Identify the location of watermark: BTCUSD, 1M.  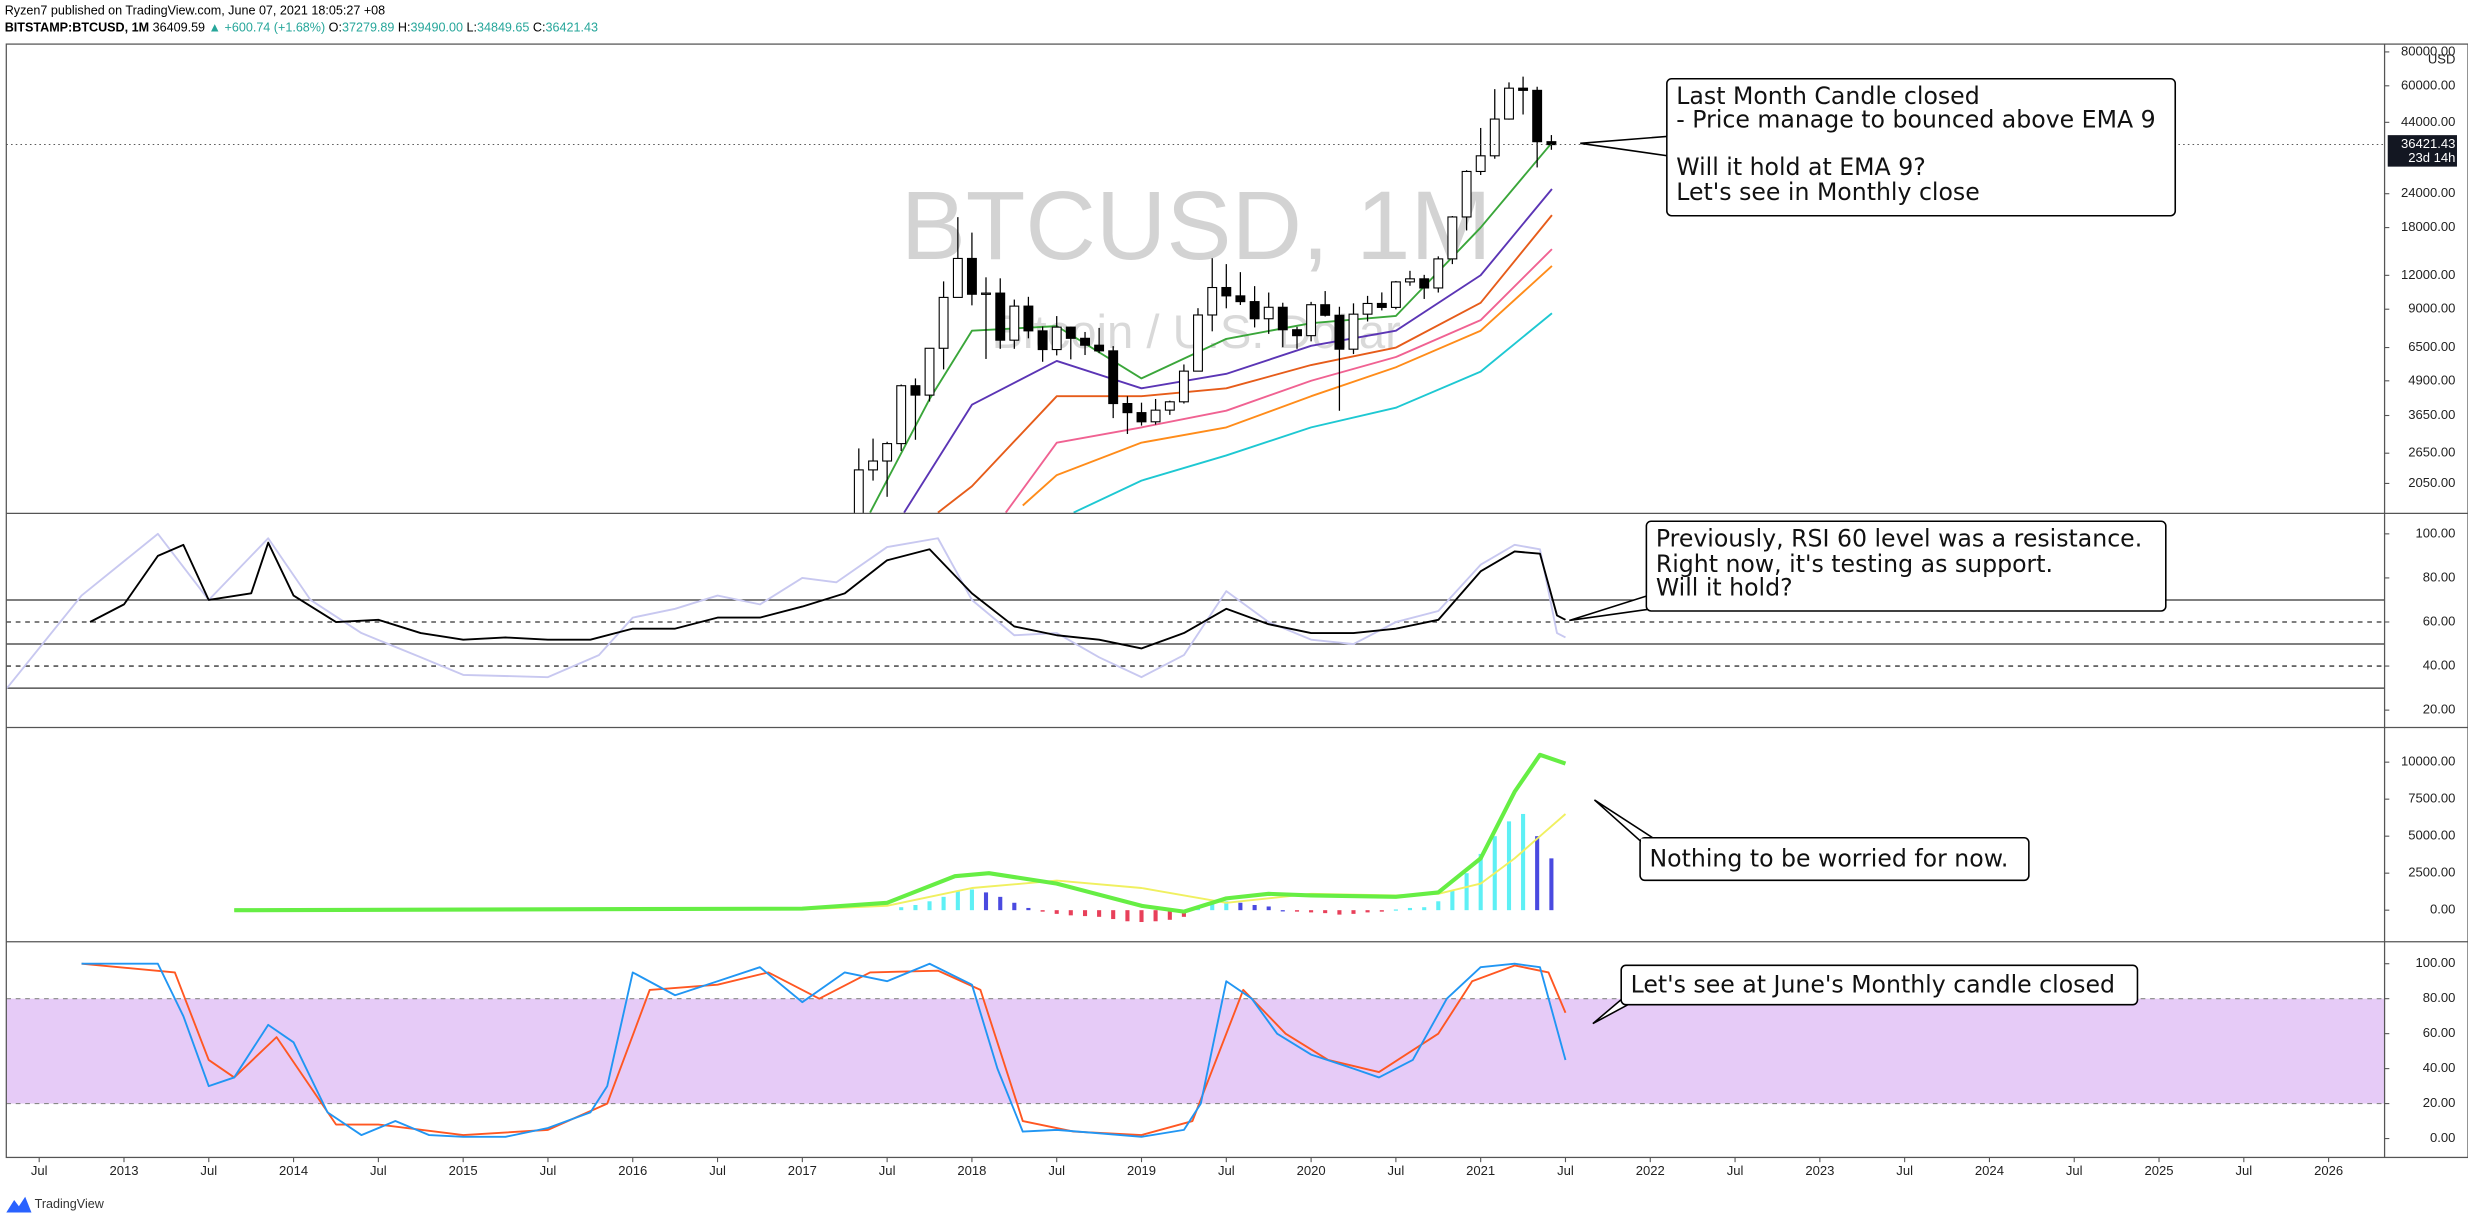
(1196, 225).